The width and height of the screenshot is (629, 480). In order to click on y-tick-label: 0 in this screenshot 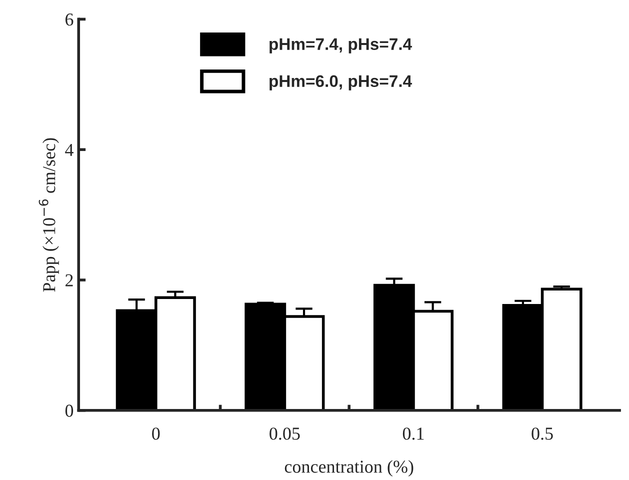, I will do `click(69, 410)`.